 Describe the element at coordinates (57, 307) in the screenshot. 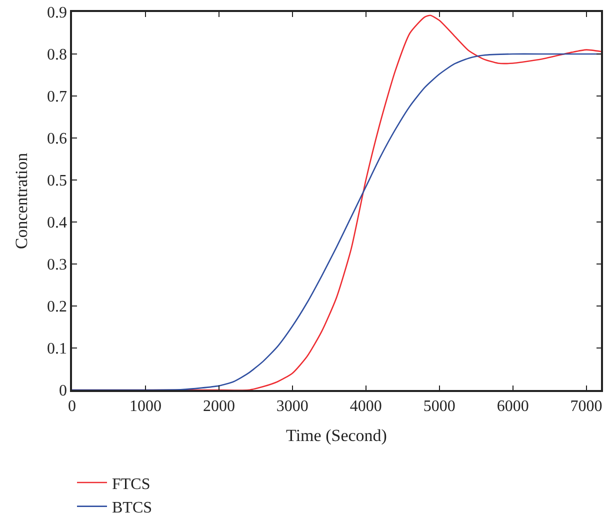

I see `y-tick-label: 0.2` at that location.